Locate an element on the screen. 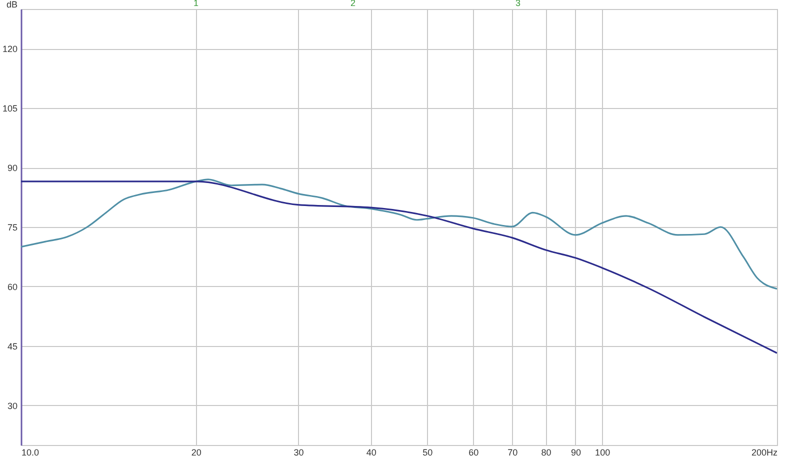 This screenshot has height=458, width=800. x-tick-label: 30 is located at coordinates (299, 453).